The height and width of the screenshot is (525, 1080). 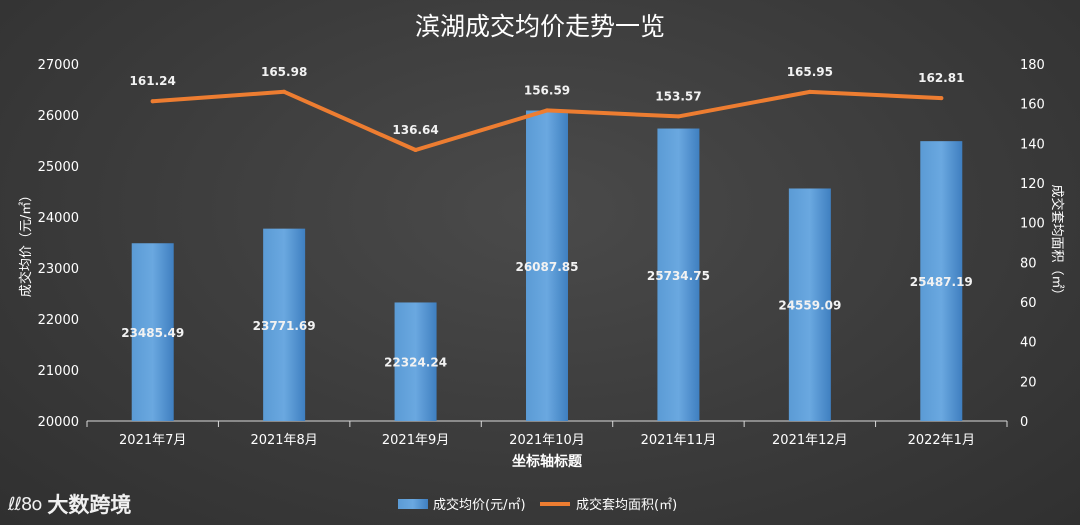 I want to click on line-data-label: 165.98, so click(x=284, y=72).